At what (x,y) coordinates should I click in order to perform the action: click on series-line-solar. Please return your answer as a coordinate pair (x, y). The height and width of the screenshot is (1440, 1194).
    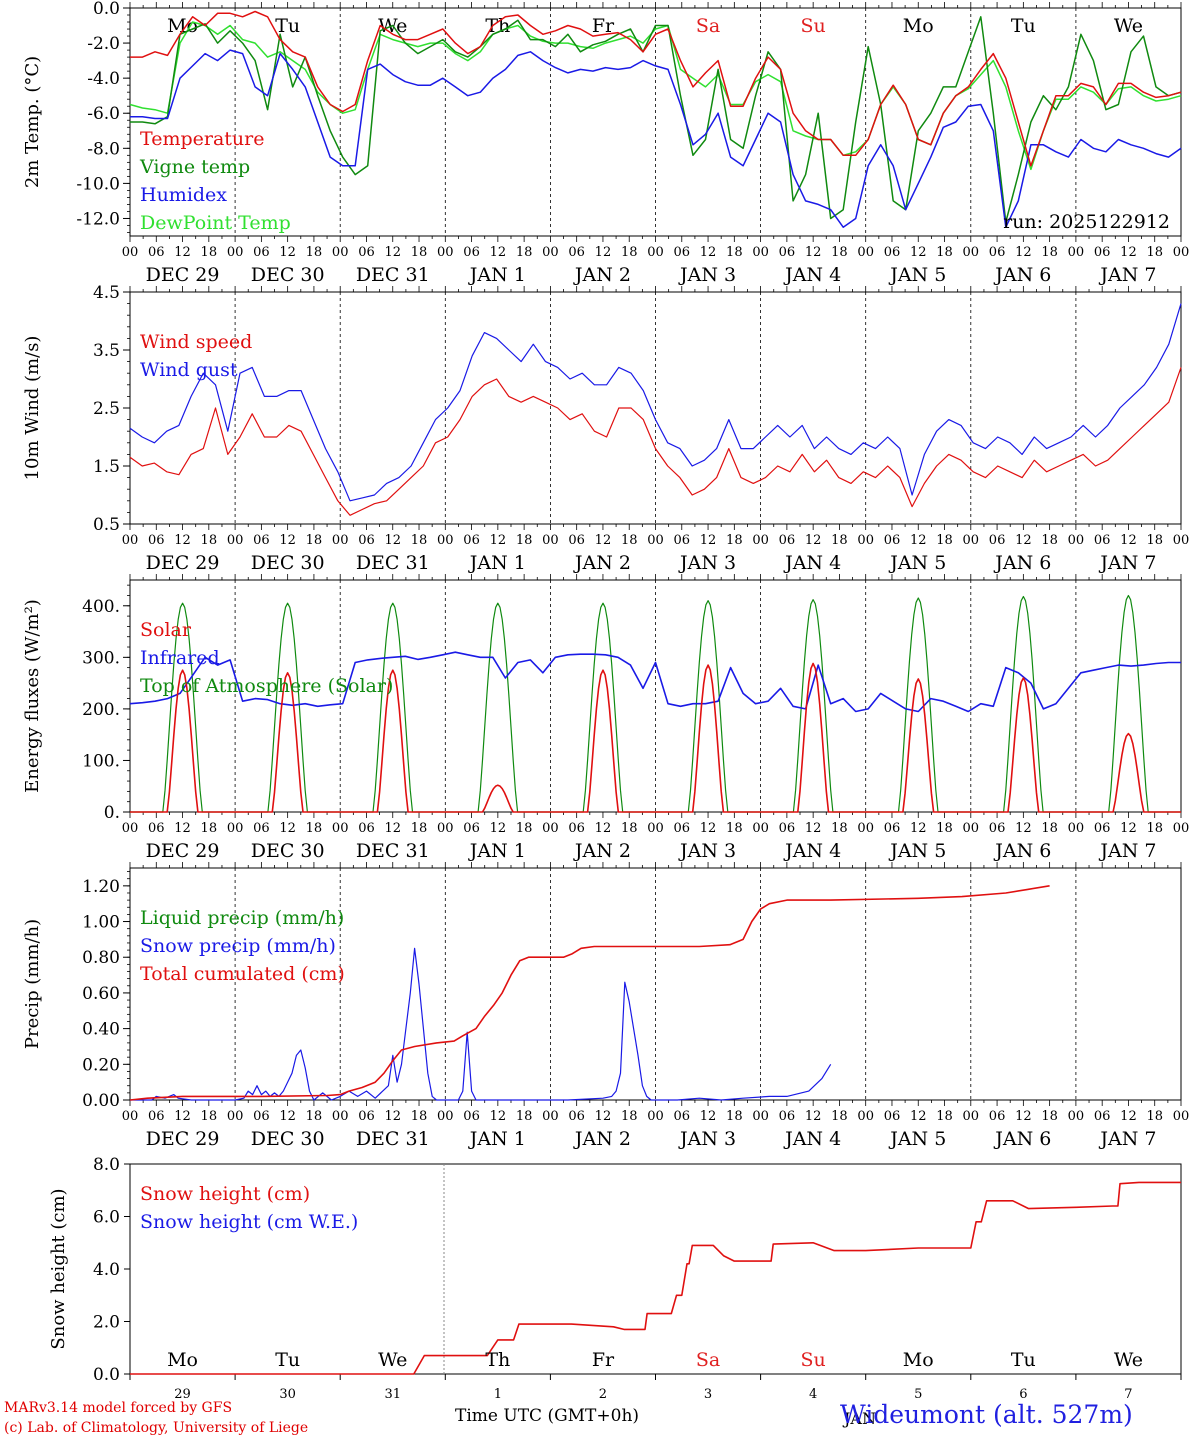
    Looking at the image, I should click on (655, 737).